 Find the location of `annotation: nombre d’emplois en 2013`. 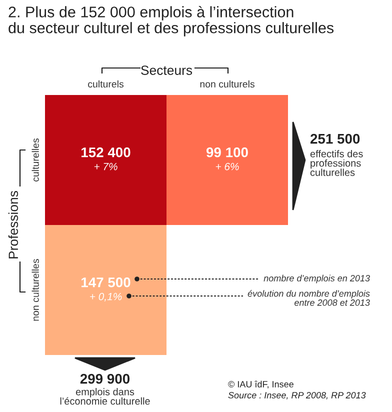

annotation: nombre d’emplois en 2013 is located at coordinates (317, 279).